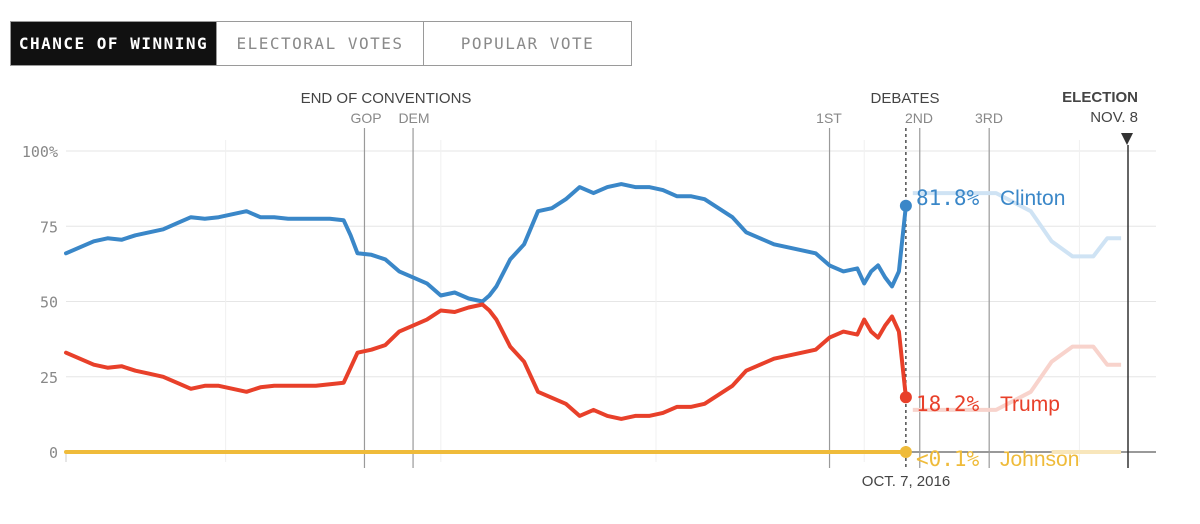 The image size is (1200, 524). I want to click on gop-label: GOP, so click(365, 118).